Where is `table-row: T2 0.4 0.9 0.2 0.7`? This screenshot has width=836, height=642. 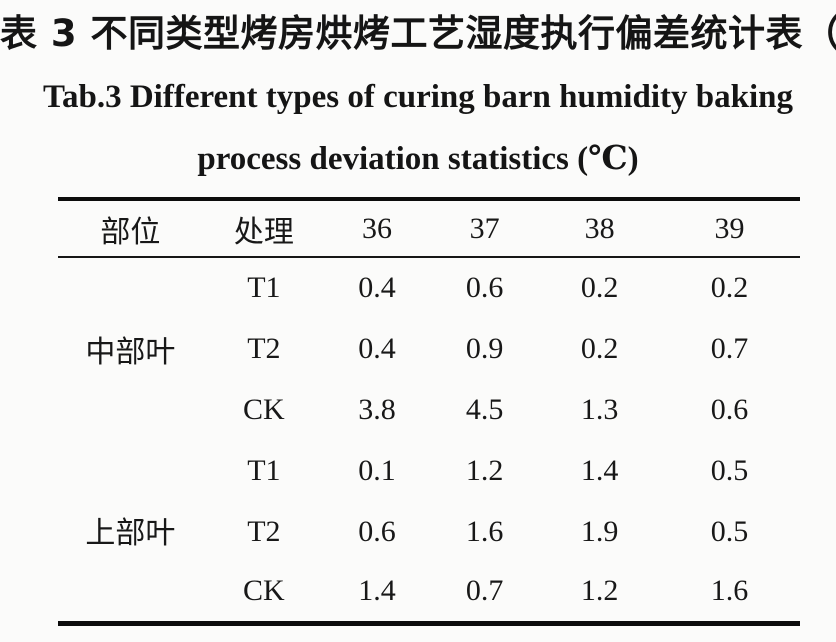 table-row: T2 0.4 0.9 0.2 0.7 is located at coordinates (429, 348).